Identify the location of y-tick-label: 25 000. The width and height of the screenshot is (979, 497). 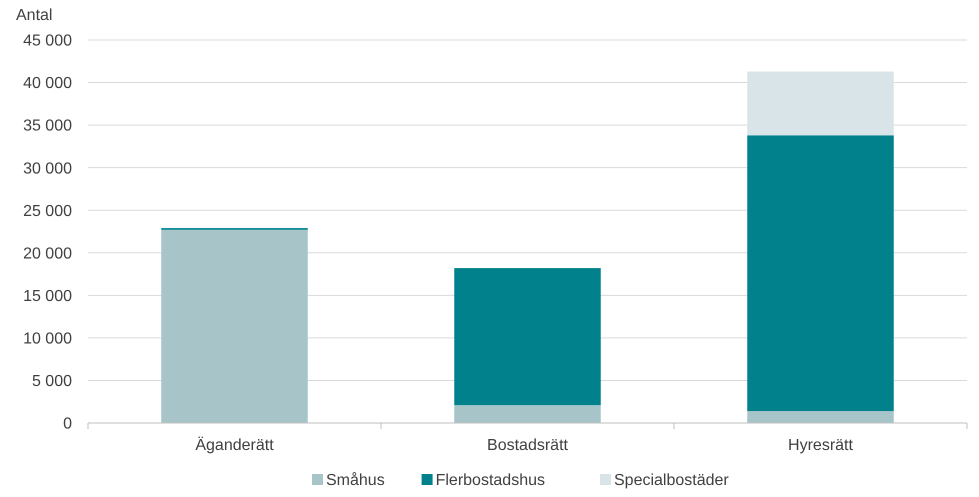
(47, 211).